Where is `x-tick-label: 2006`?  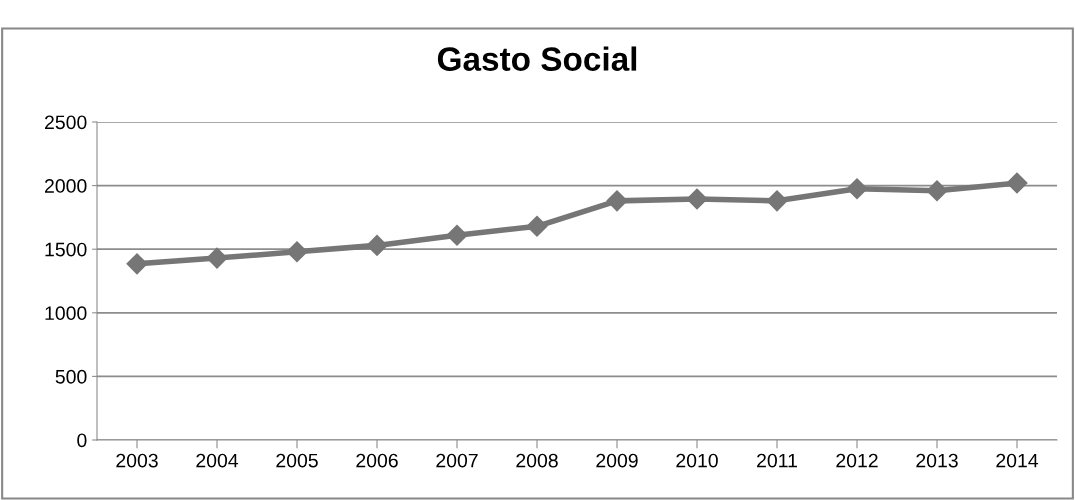 x-tick-label: 2006 is located at coordinates (377, 460).